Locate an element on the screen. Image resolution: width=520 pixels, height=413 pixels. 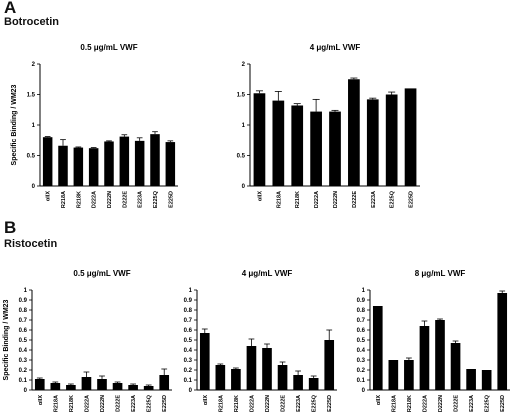
chart-0-tick-label: 1 is located at coordinates (34, 126).